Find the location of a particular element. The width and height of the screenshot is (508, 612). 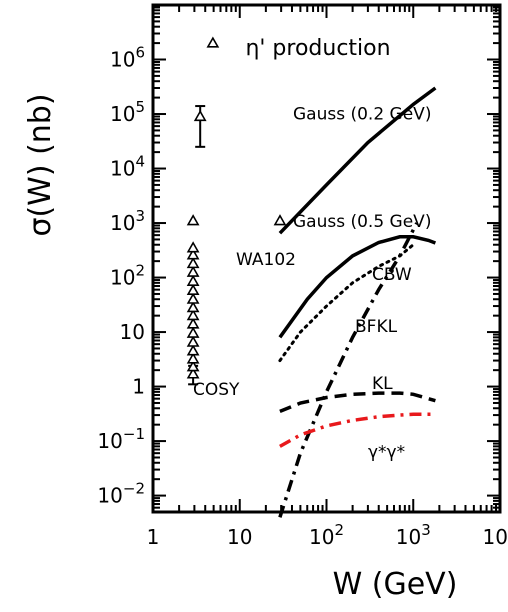

y-tick-label: 10² is located at coordinates (127, 276).